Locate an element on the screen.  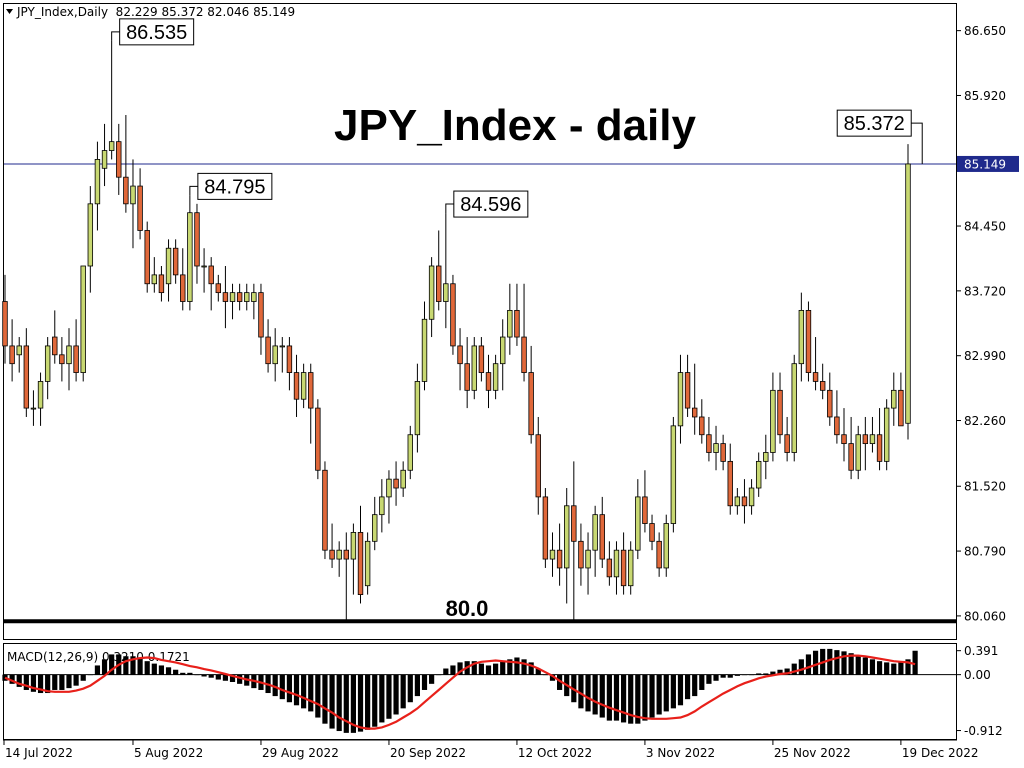
current-price-label: 85.149 is located at coordinates (985, 164).